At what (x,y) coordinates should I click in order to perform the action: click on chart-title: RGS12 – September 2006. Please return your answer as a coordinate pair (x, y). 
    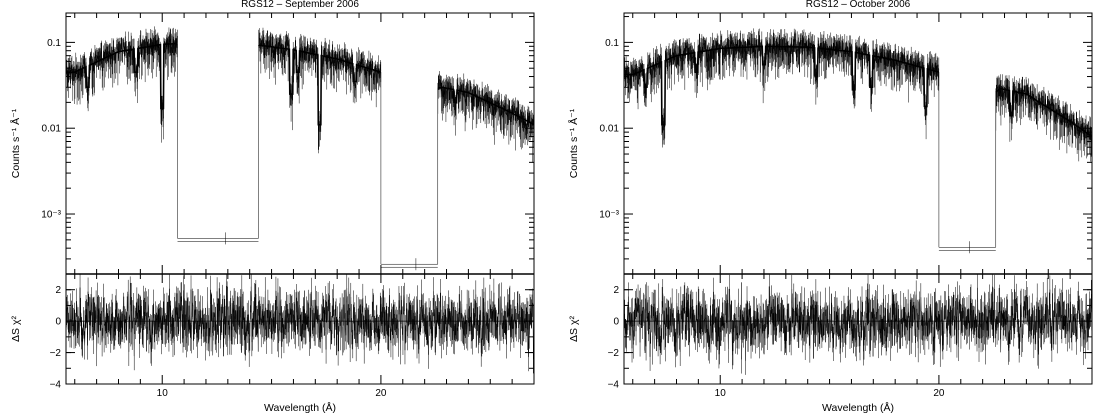
    Looking at the image, I should click on (300, 5).